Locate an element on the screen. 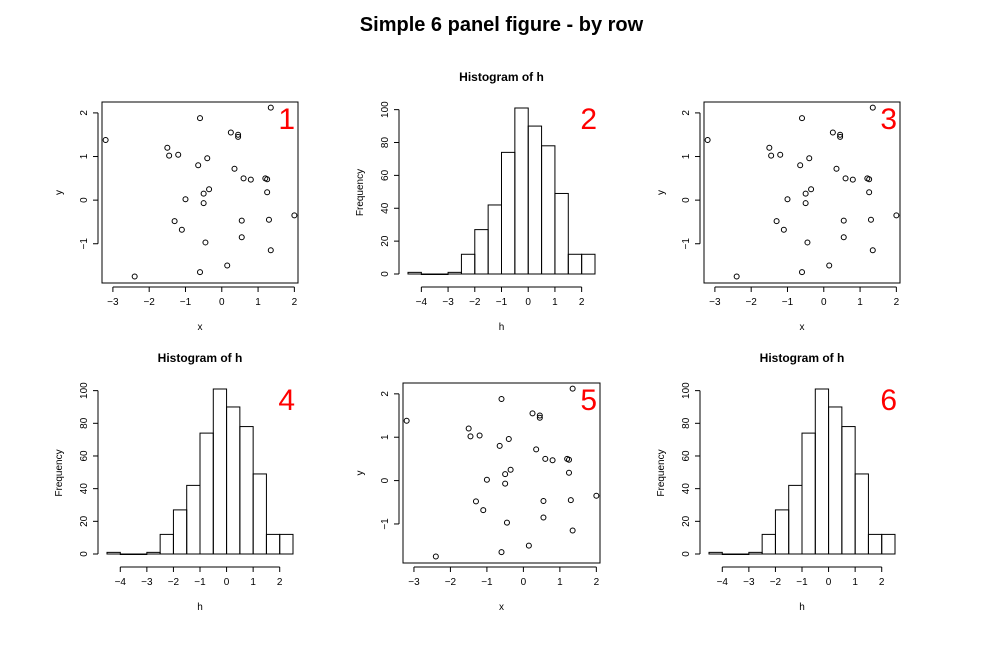 The width and height of the screenshot is (1003, 664). panel-5: −3 −2 −1 0 1 2 −1 0 1 2 x y 5 is located at coordinates (478, 497).